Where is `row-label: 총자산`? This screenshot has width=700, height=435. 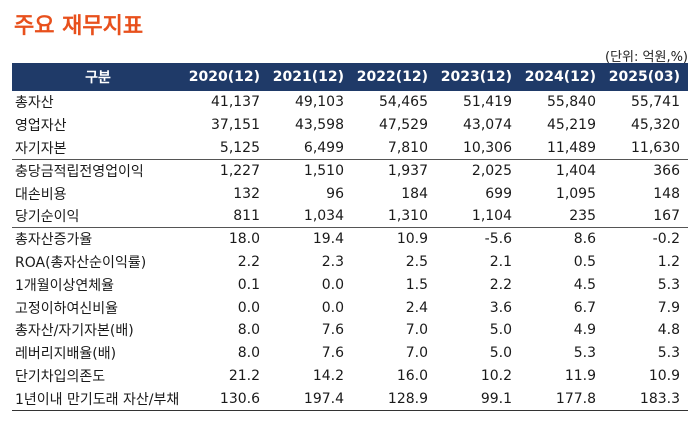
row-label: 총자산 is located at coordinates (34, 103).